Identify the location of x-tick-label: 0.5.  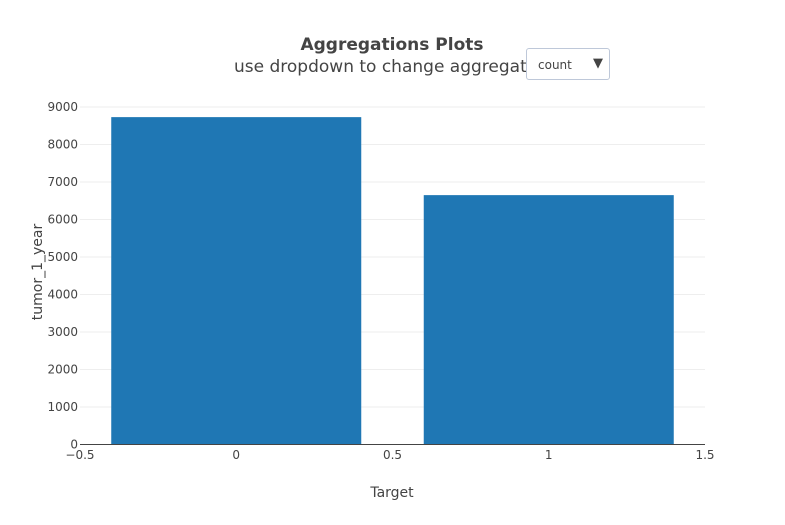
(392, 455).